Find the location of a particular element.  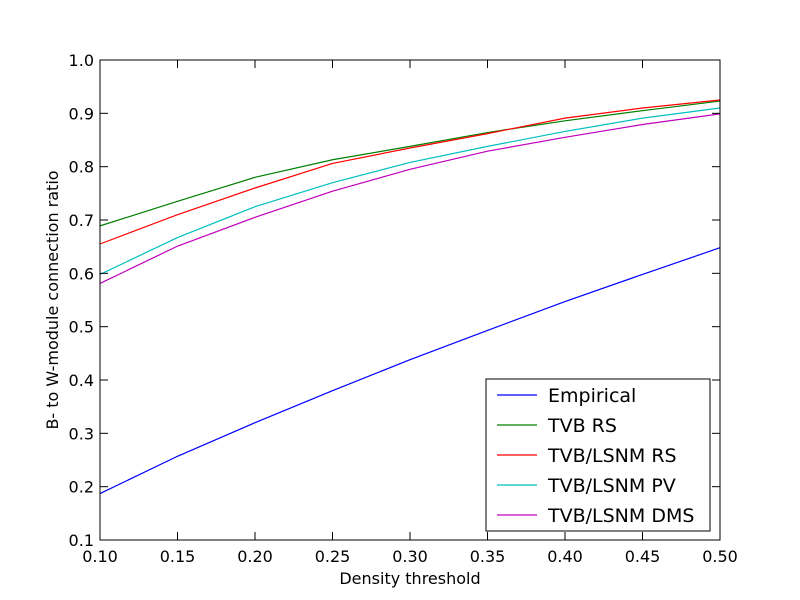

y-tick-label: 0.1 is located at coordinates (81, 540).